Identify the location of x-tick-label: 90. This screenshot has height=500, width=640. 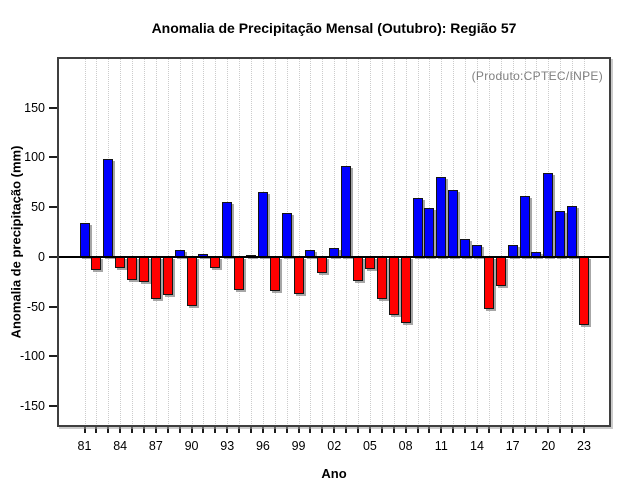
(191, 446).